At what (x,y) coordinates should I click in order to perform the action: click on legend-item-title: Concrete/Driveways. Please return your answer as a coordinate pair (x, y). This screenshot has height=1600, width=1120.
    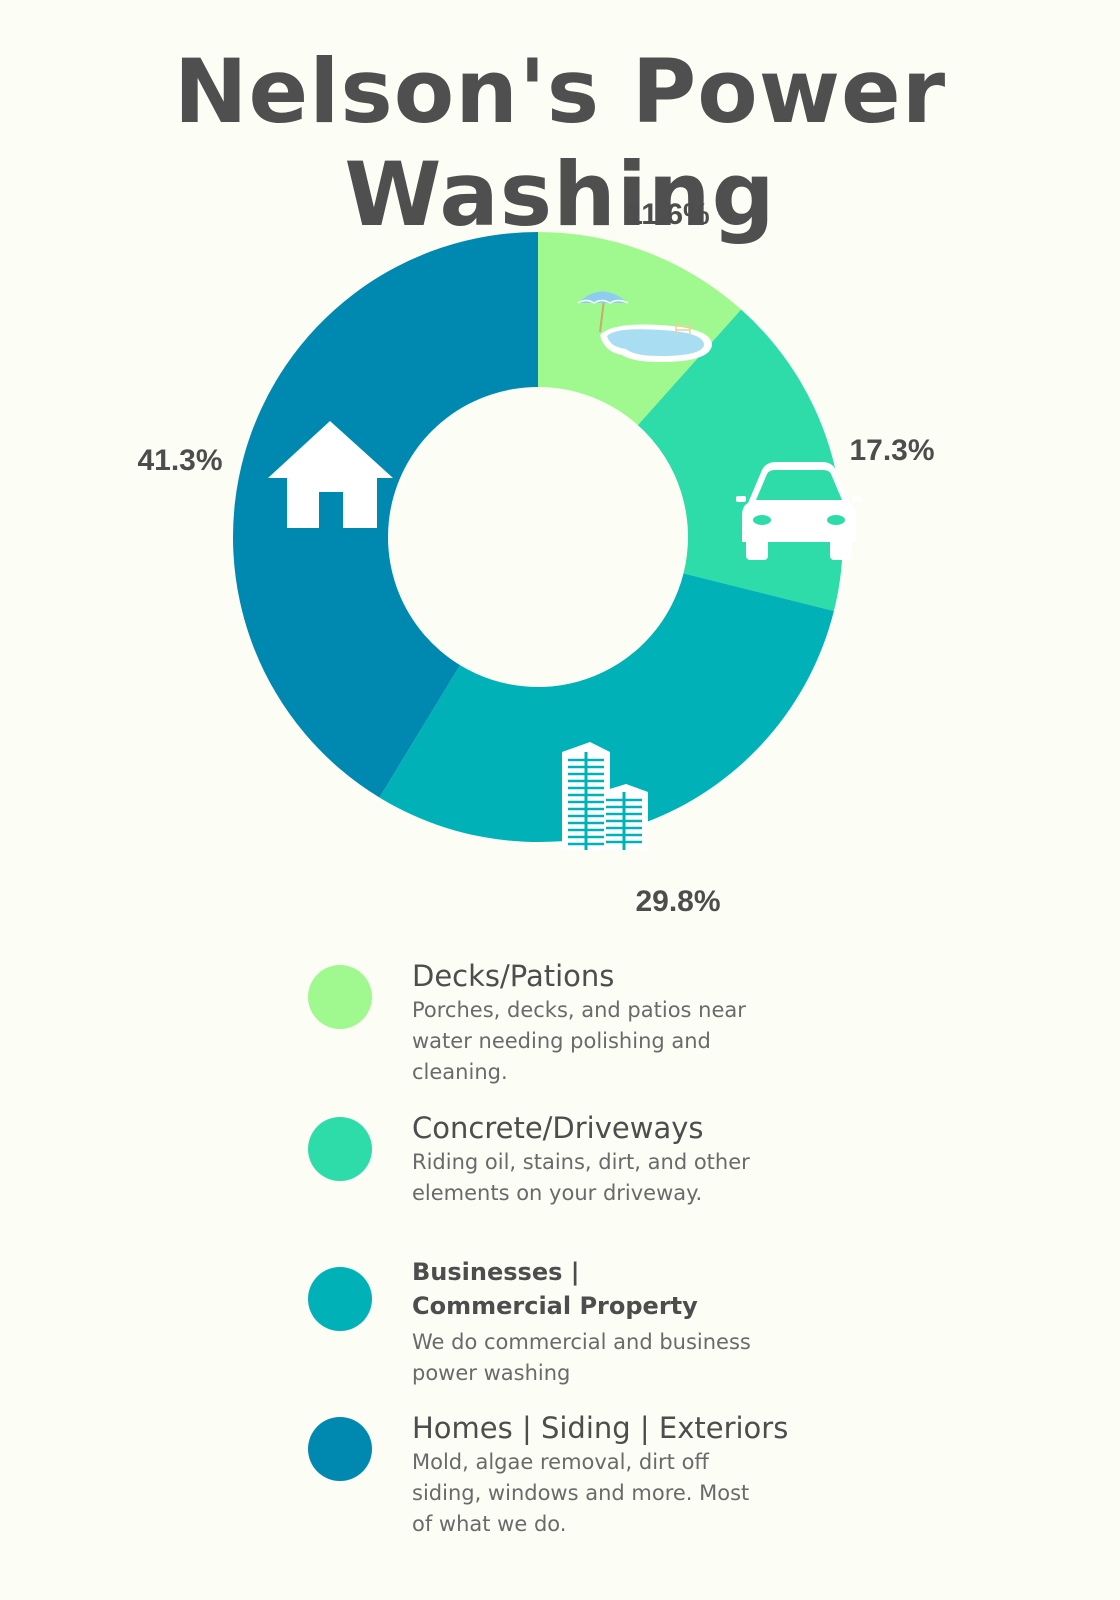
    Looking at the image, I should click on (558, 1128).